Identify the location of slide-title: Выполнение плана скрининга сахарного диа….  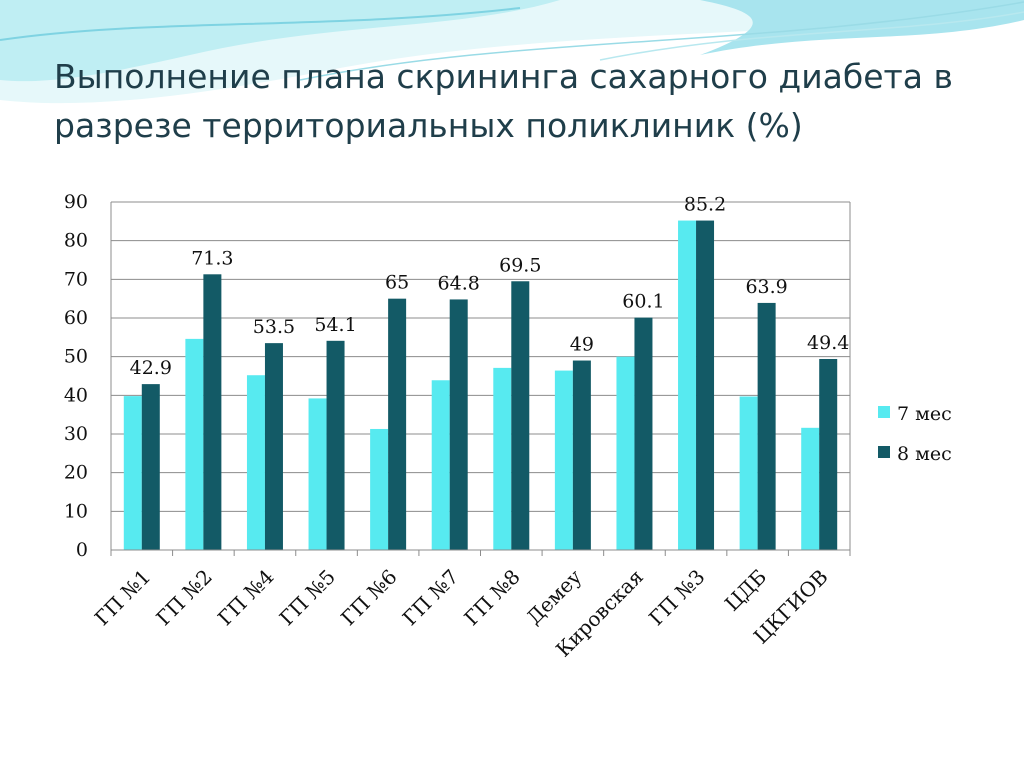
(504, 101).